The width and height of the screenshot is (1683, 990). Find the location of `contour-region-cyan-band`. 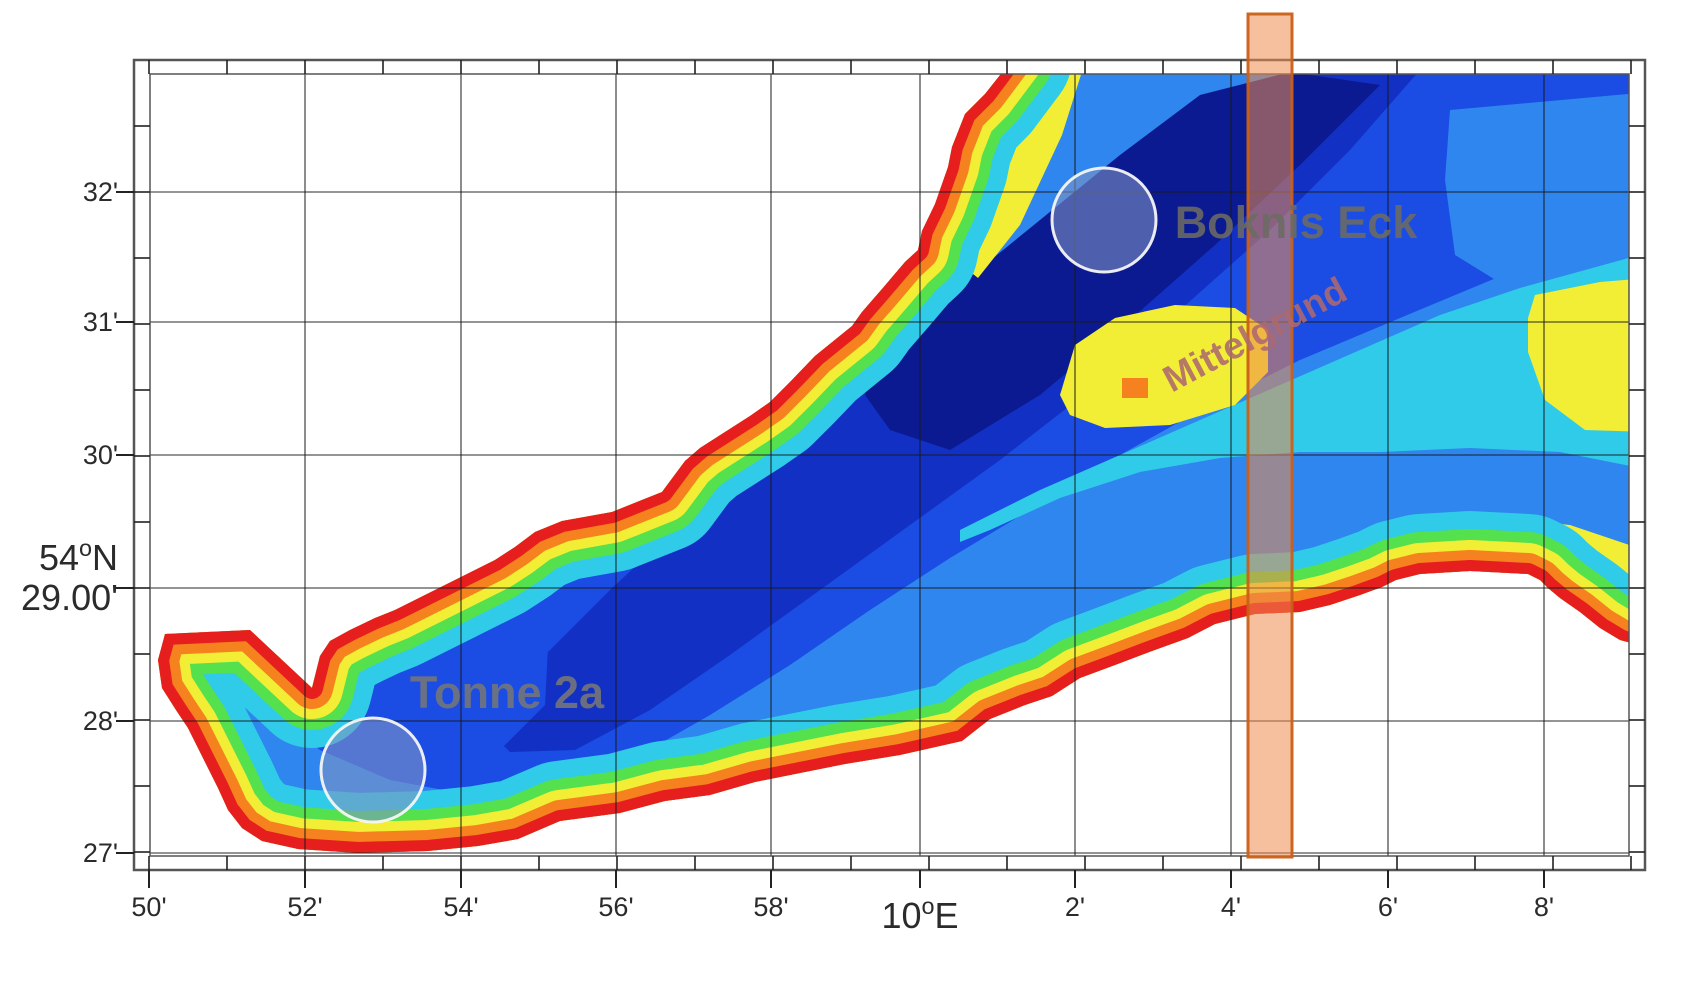

contour-region-cyan-band is located at coordinates (1294, 397).